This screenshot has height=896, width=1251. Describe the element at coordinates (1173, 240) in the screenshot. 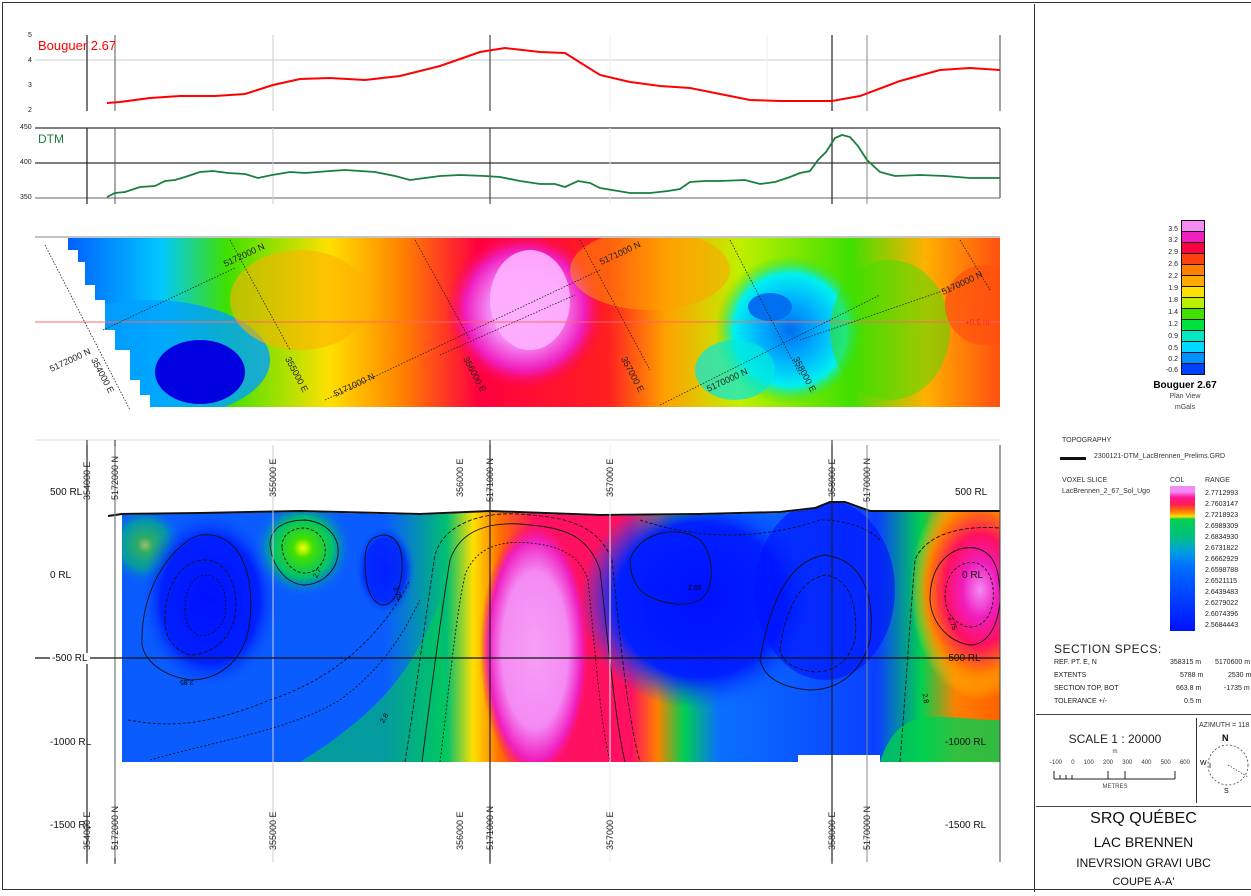

I see `colorbar-tick: 3.2` at that location.